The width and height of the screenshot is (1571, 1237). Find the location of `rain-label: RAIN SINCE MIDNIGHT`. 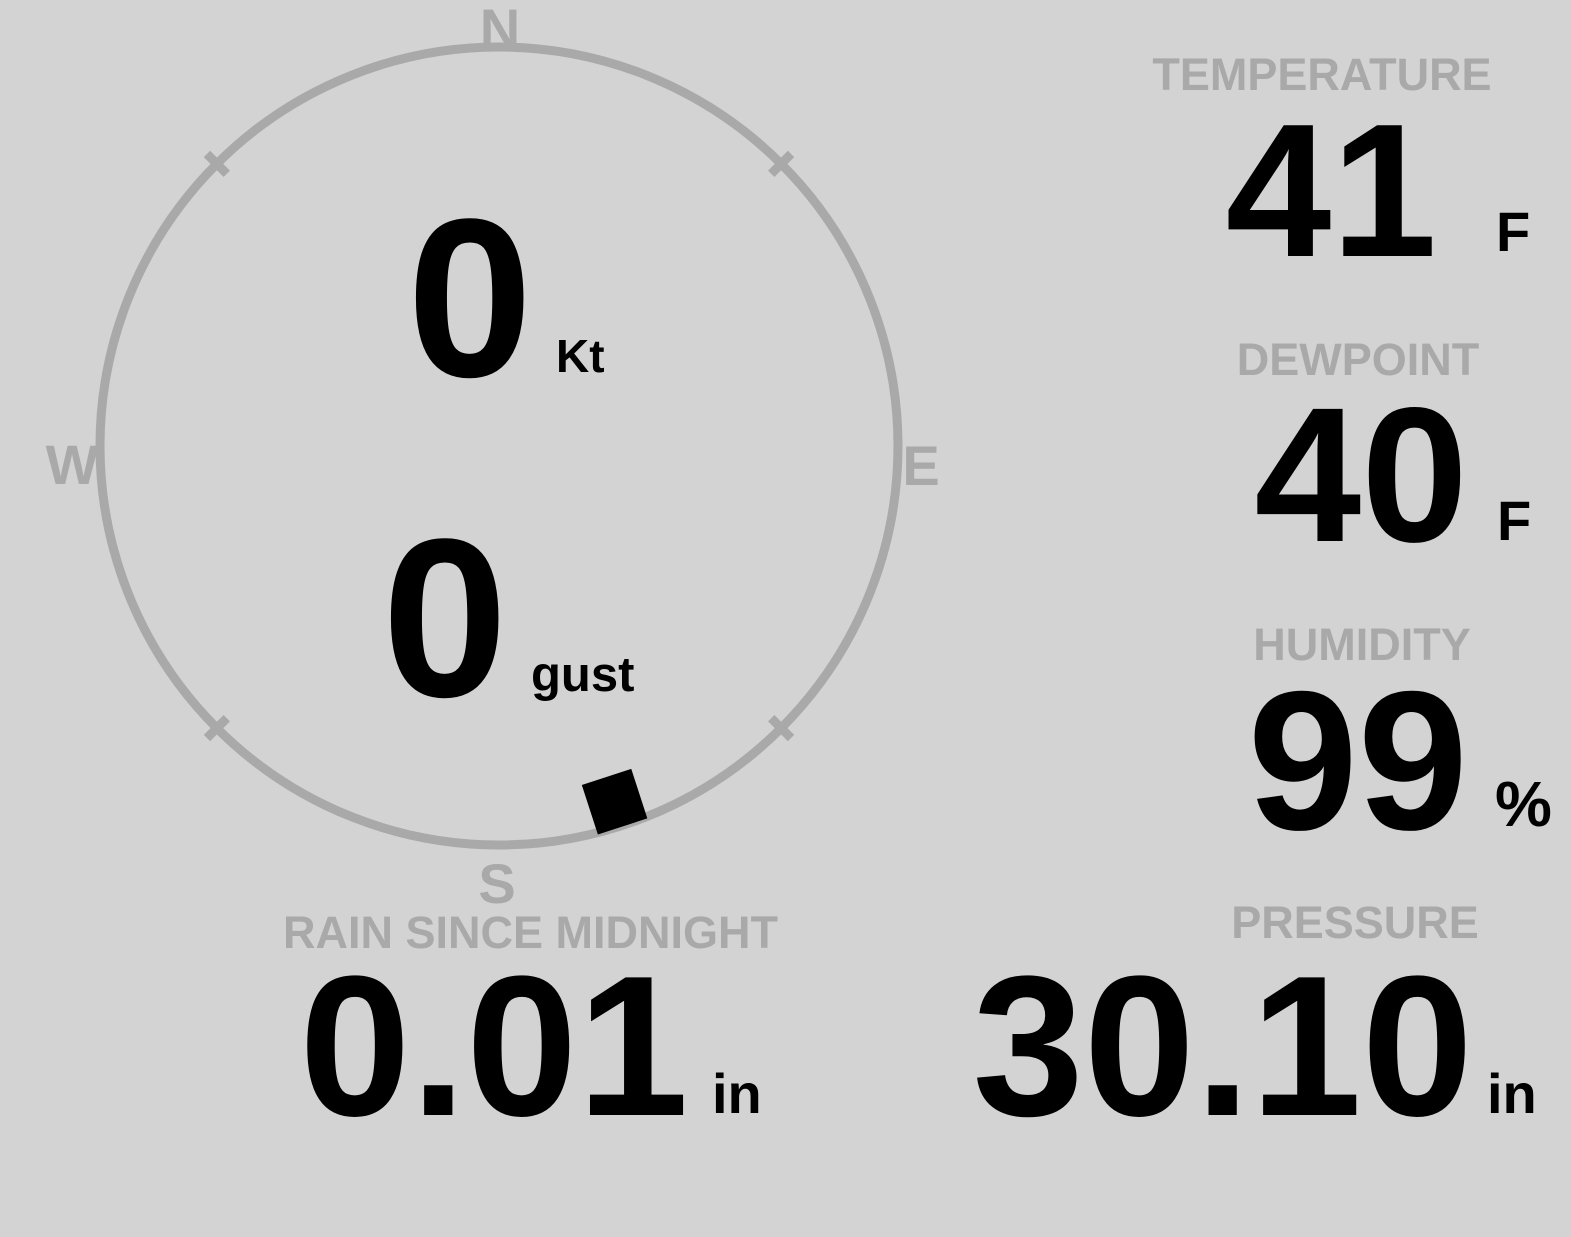

rain-label: RAIN SINCE MIDNIGHT is located at coordinates (530, 932).